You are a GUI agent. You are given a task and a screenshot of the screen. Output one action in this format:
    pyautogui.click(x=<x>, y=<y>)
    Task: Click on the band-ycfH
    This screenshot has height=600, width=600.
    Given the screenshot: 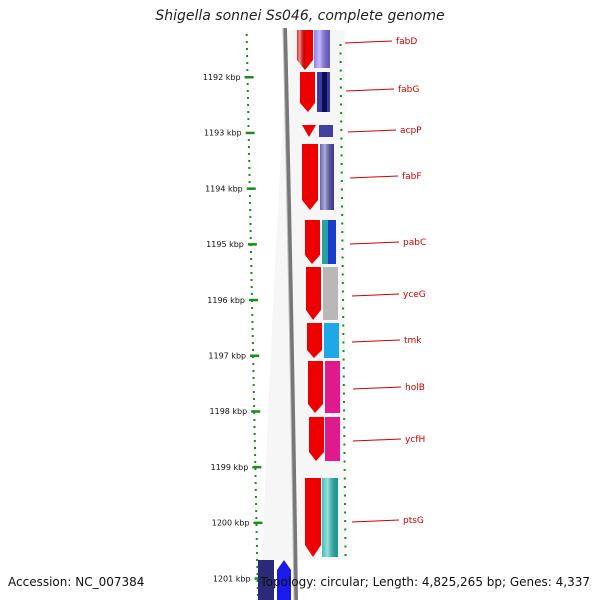 What is the action you would take?
    pyautogui.click(x=332, y=439)
    